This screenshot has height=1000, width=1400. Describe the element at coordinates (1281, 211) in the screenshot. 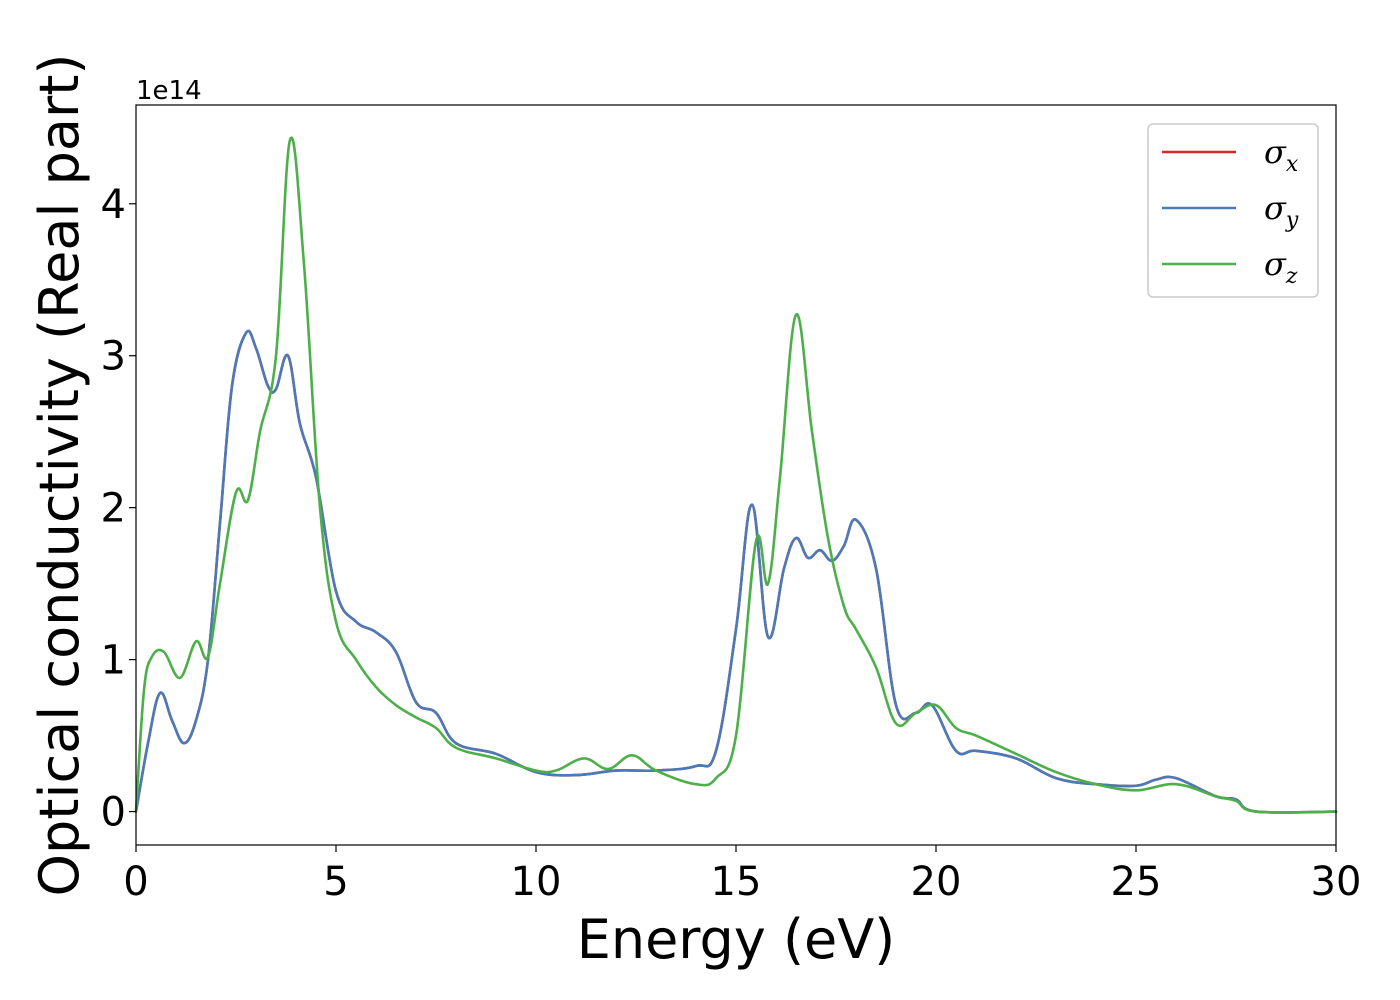

I see `legend-label-sigma-y: σy` at that location.